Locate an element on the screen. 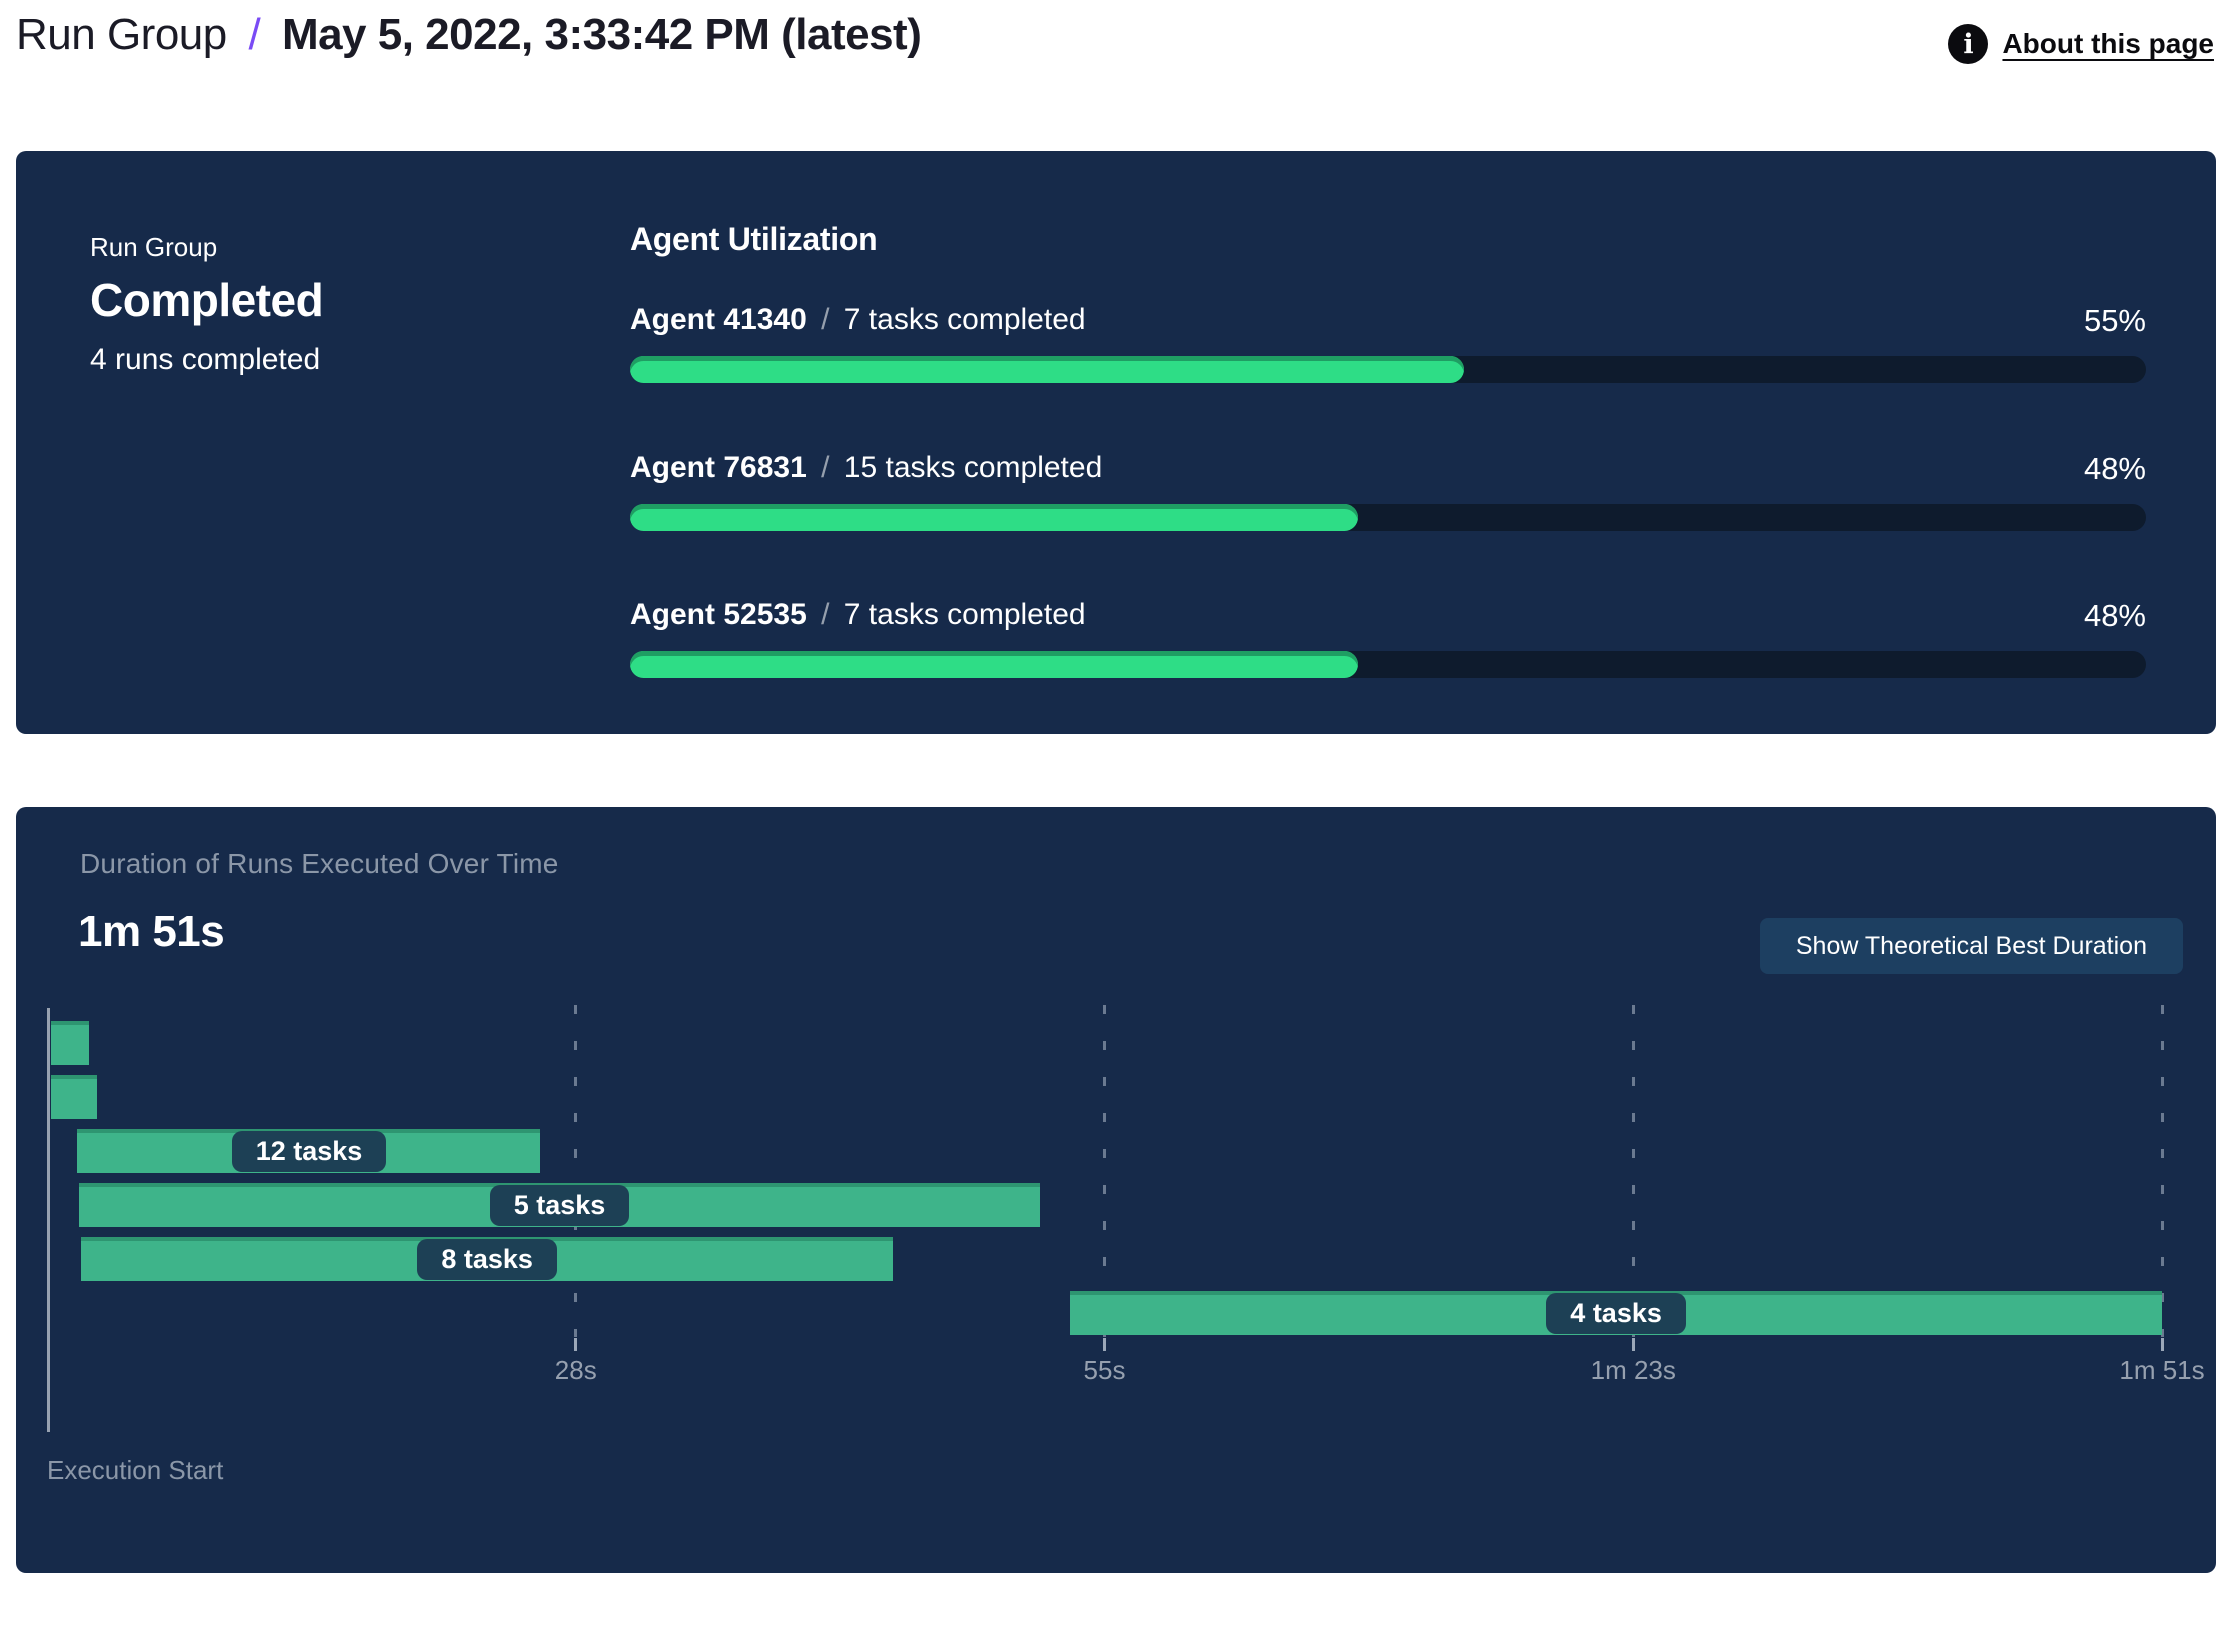  status-badge: Completed is located at coordinates (207, 300).